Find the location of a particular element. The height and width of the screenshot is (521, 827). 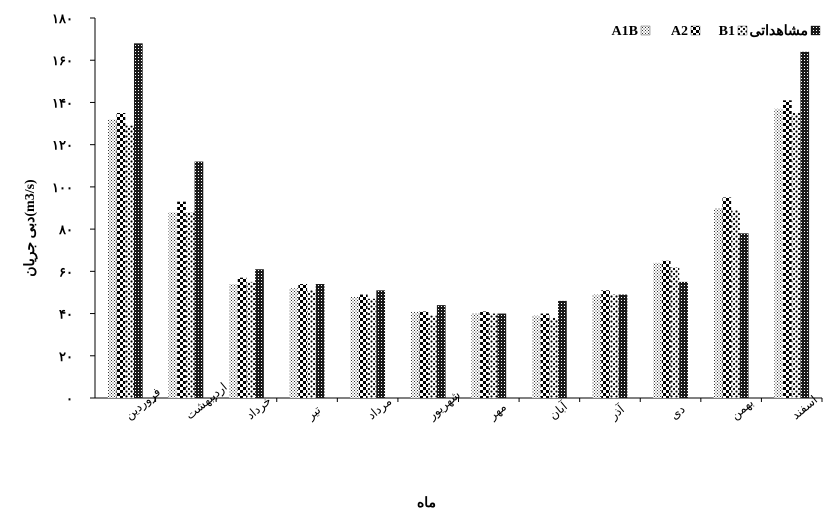

bar-مشاهداتی-5 is located at coordinates (441, 351).